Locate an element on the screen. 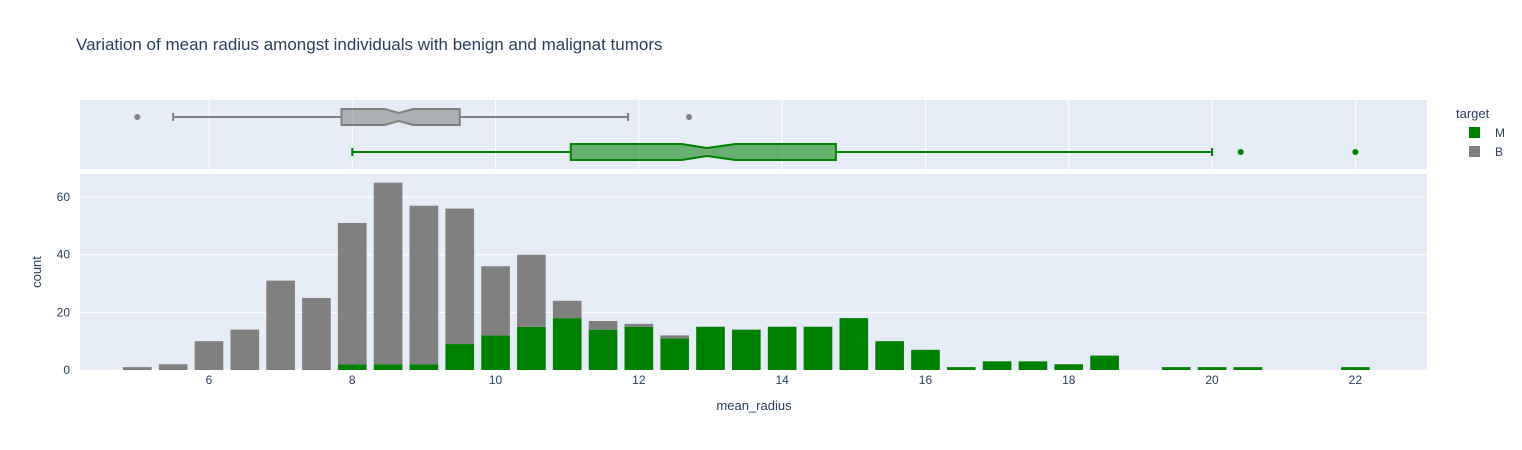 This screenshot has height=450, width=1522. legend-swatch-b is located at coordinates (1474, 151).